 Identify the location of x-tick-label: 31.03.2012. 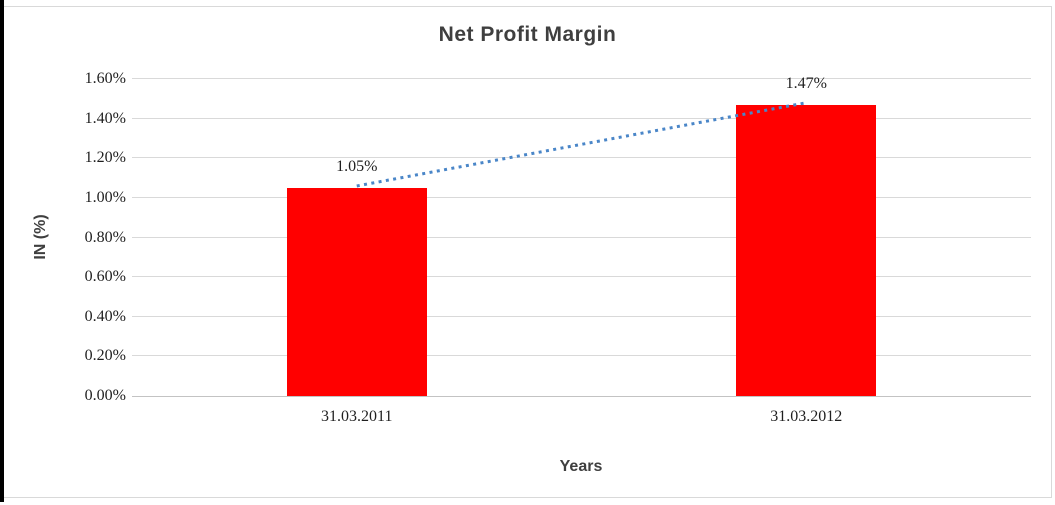
(806, 416).